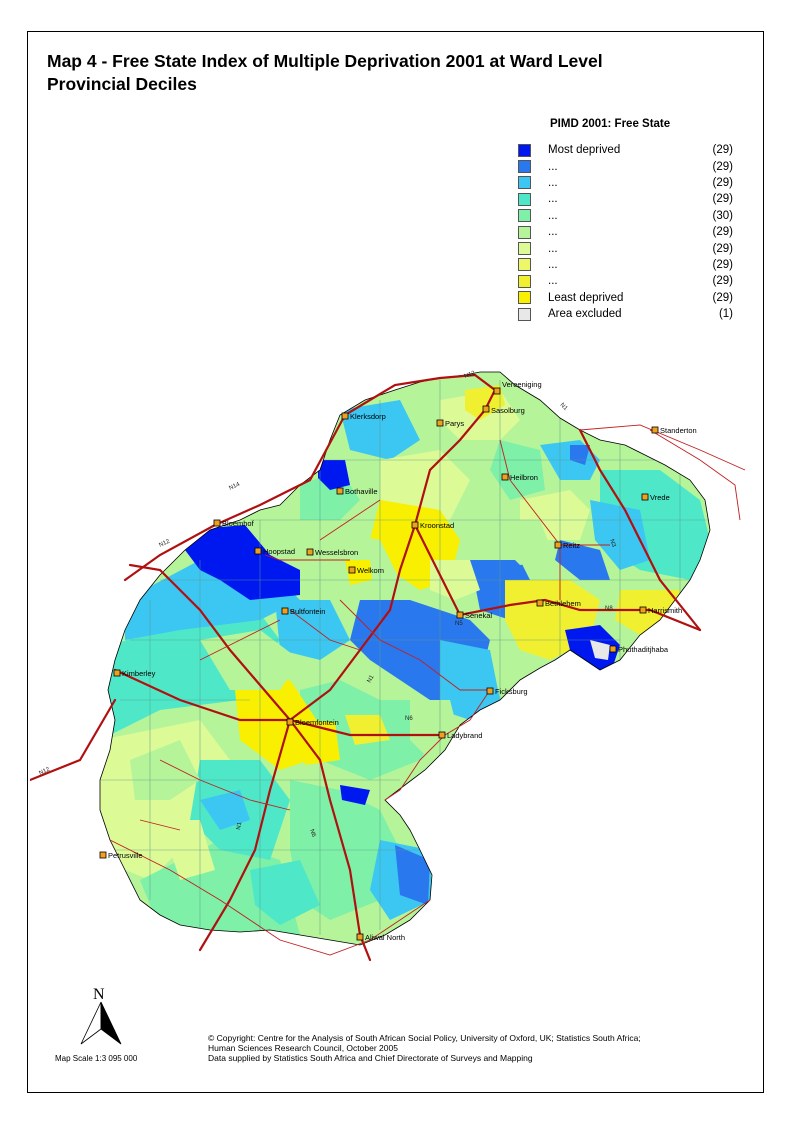 The height and width of the screenshot is (1123, 794). I want to click on city-label: Vereeniging, so click(522, 384).